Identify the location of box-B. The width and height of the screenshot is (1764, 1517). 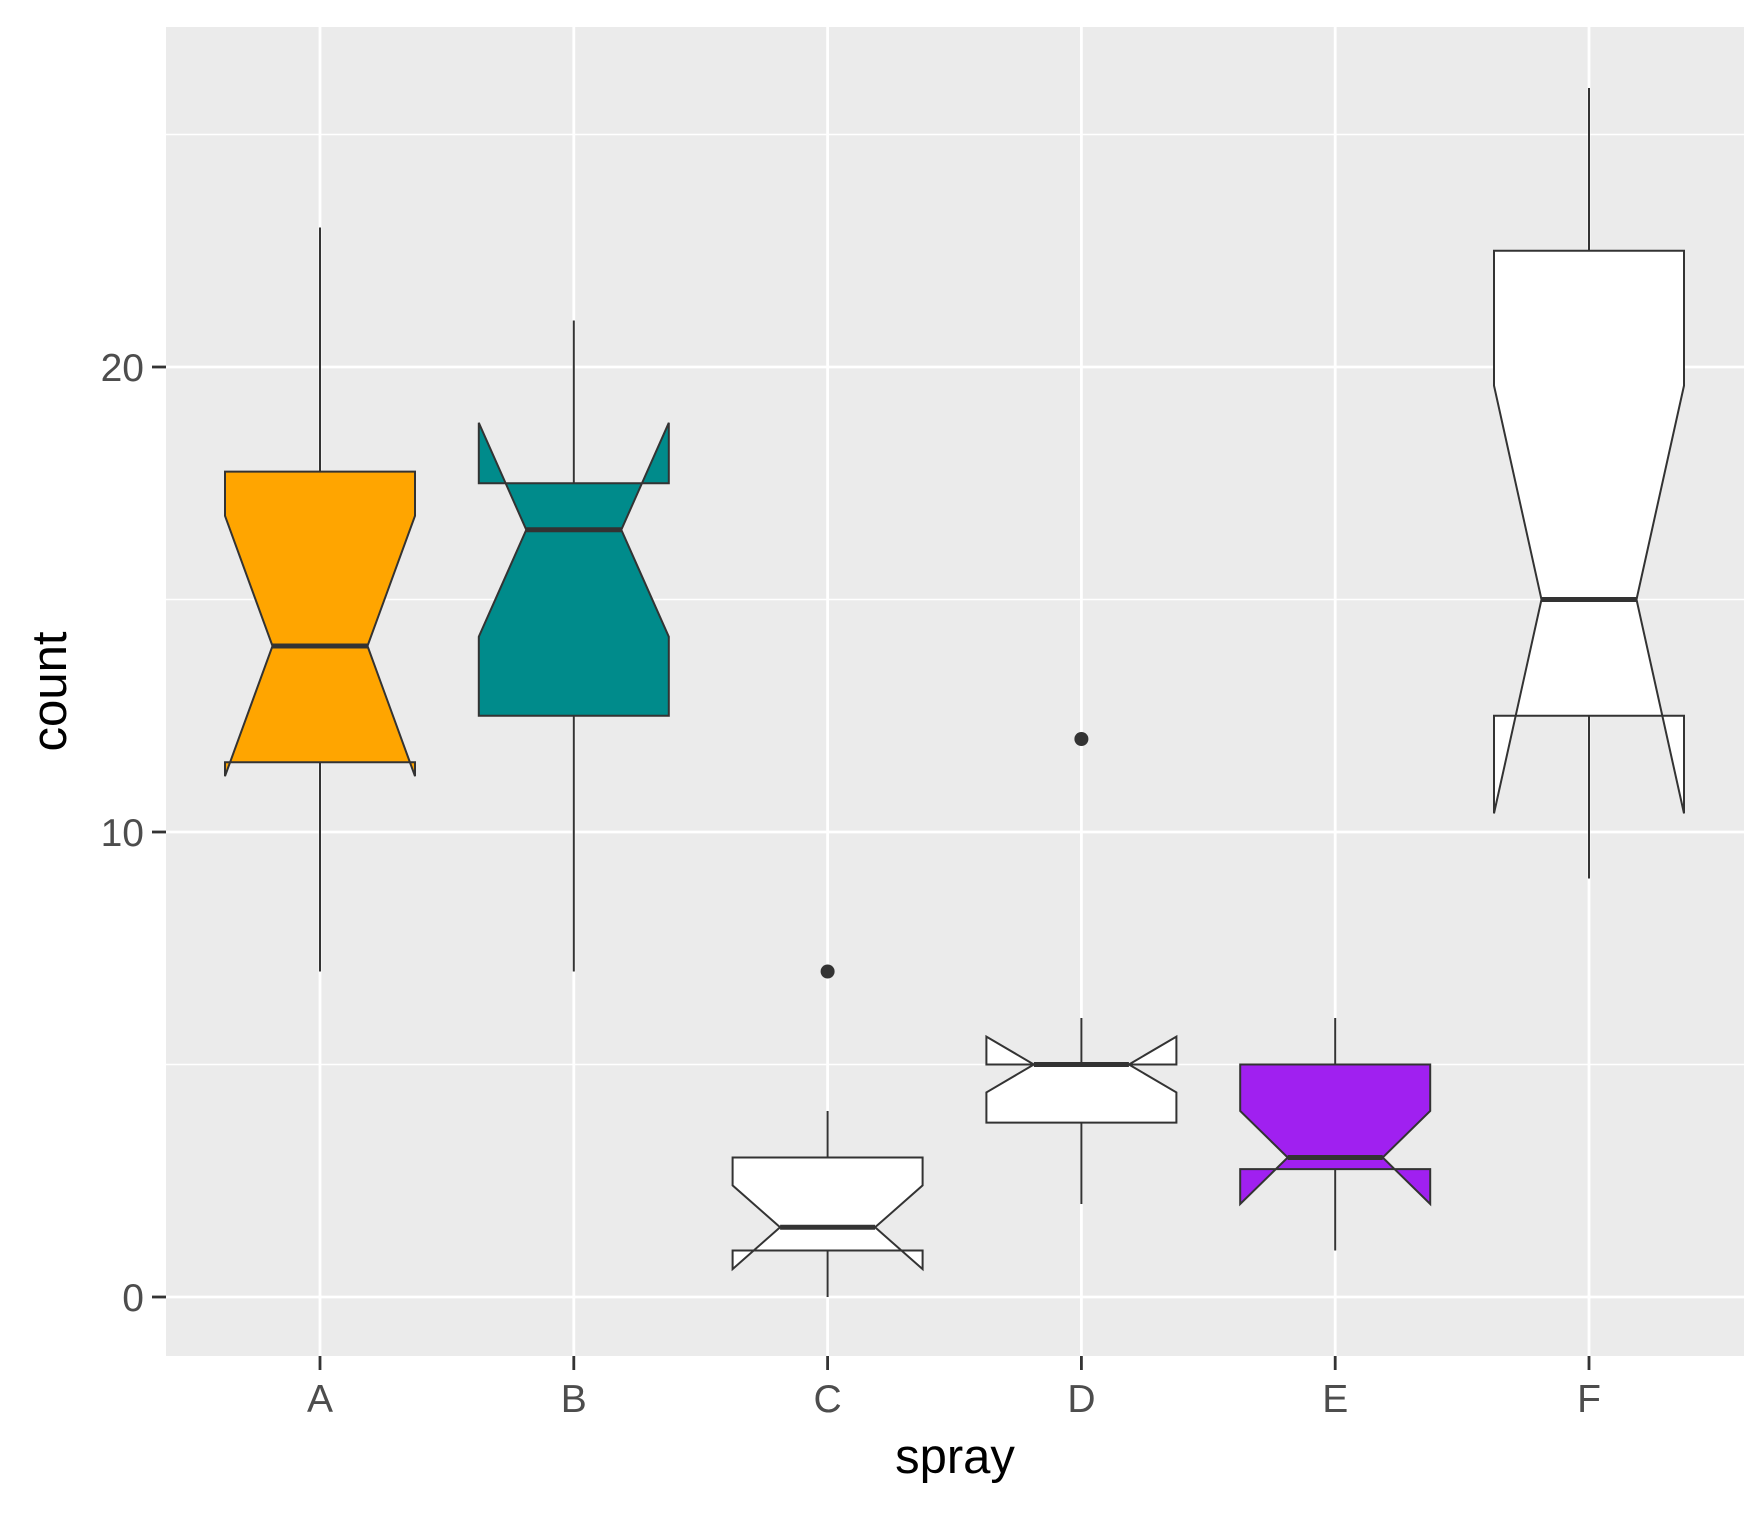
(573, 646).